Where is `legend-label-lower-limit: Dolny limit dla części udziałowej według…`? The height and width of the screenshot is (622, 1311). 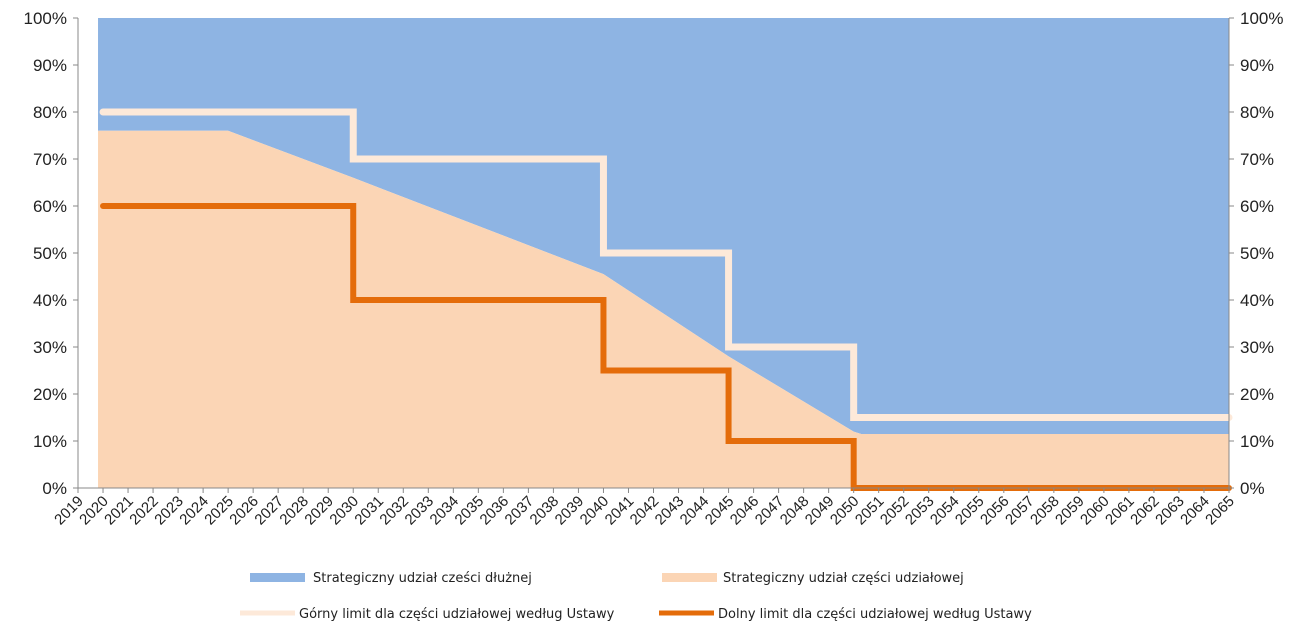 legend-label-lower-limit: Dolny limit dla części udziałowej według… is located at coordinates (875, 614).